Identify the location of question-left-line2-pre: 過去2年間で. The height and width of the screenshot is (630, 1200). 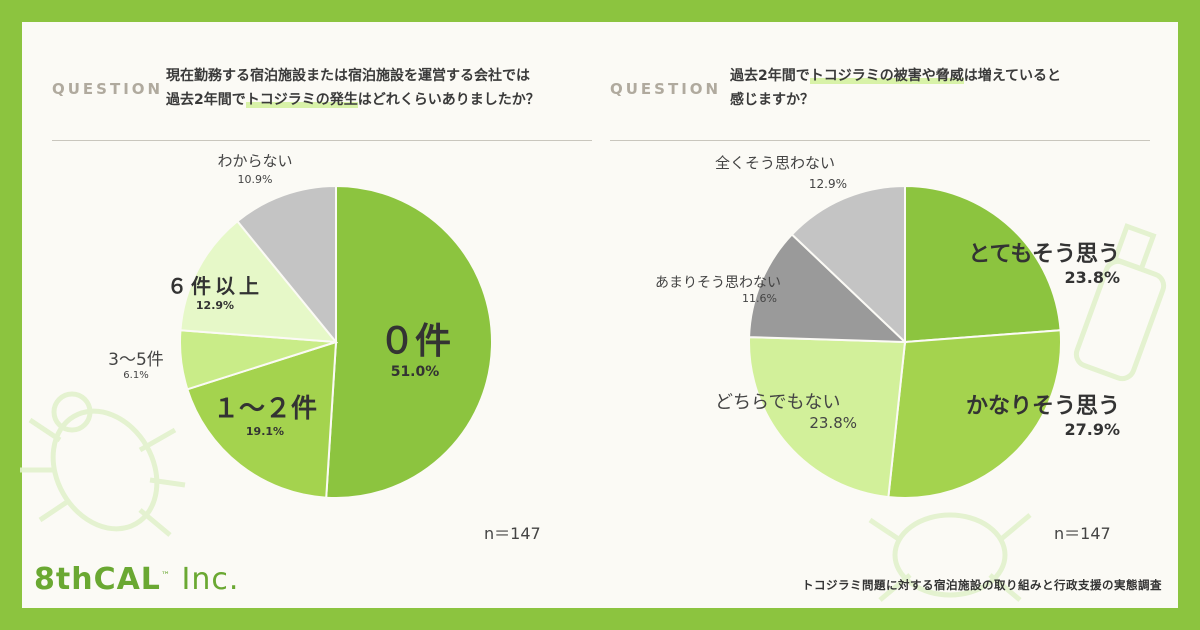
(206, 100).